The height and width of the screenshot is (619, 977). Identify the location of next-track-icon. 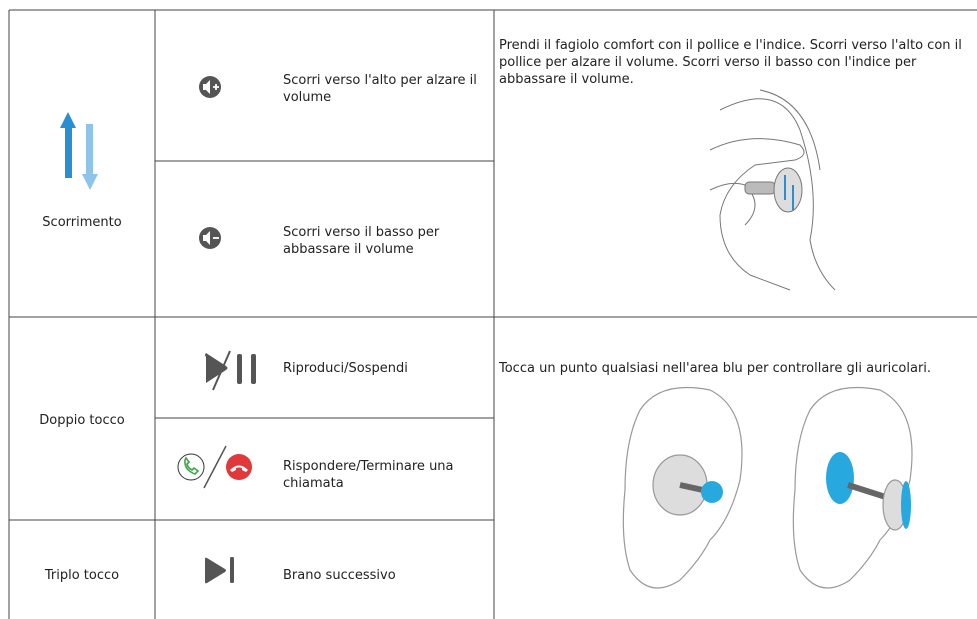
(219, 570).